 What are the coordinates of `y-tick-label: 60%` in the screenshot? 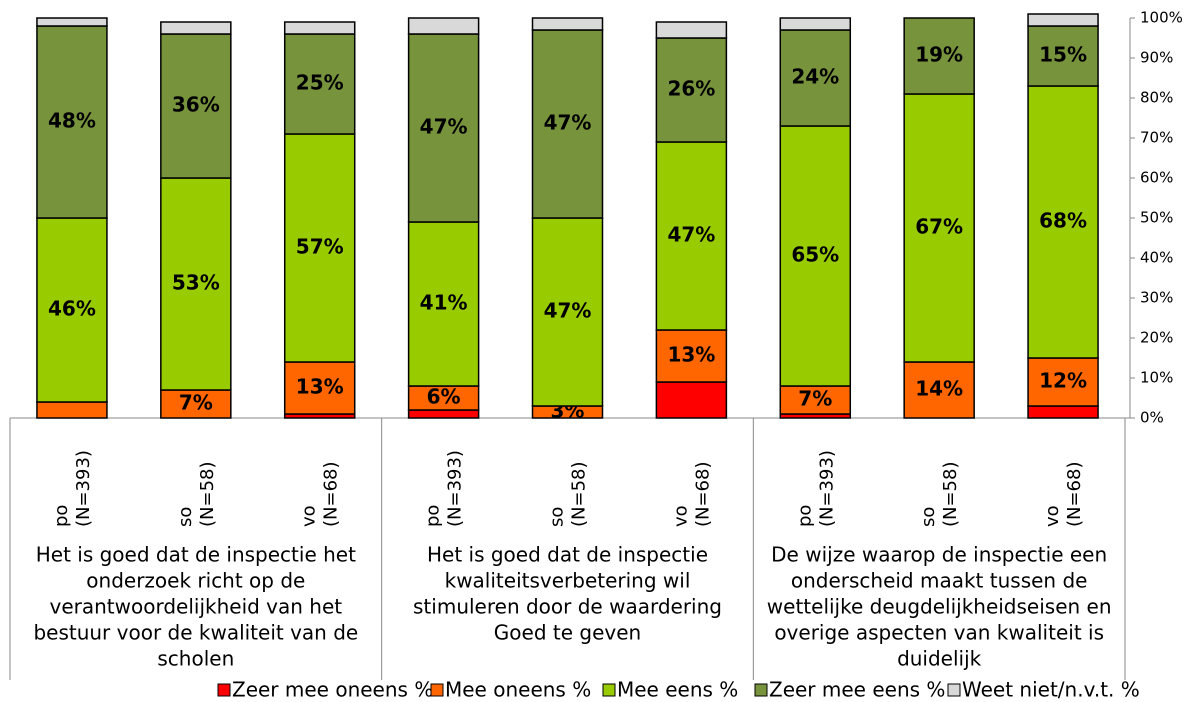 It's located at (1156, 178).